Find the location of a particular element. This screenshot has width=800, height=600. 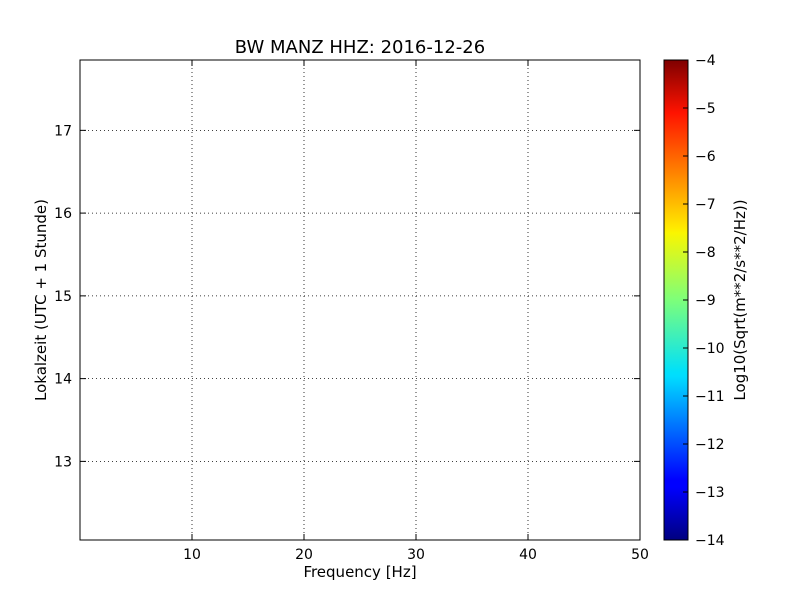

x-tick-label: 20 is located at coordinates (304, 555).